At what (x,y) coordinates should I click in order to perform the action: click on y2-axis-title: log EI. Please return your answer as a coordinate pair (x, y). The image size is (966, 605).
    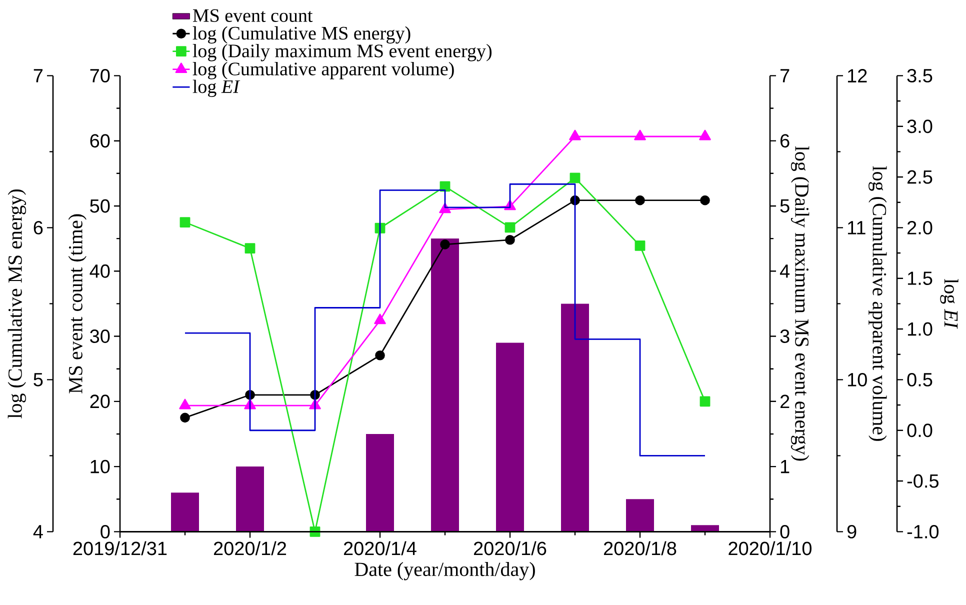
    Looking at the image, I should click on (949, 304).